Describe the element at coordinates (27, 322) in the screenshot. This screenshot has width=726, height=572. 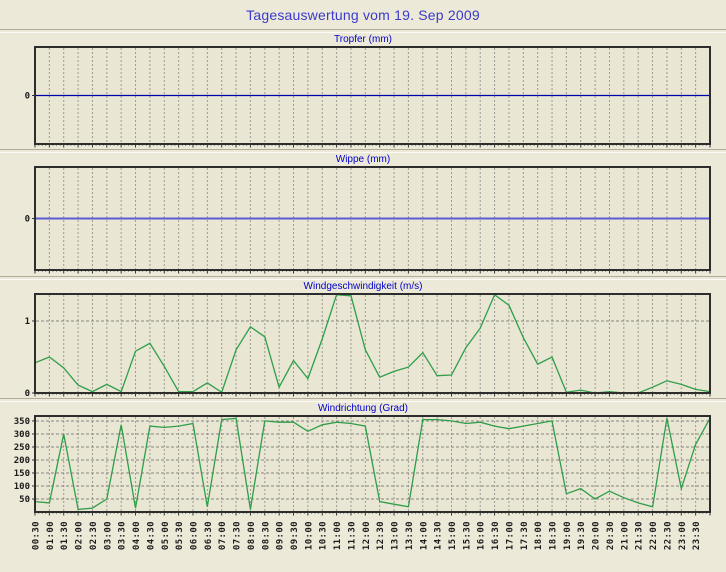
I see `y-axis-label: 1` at that location.